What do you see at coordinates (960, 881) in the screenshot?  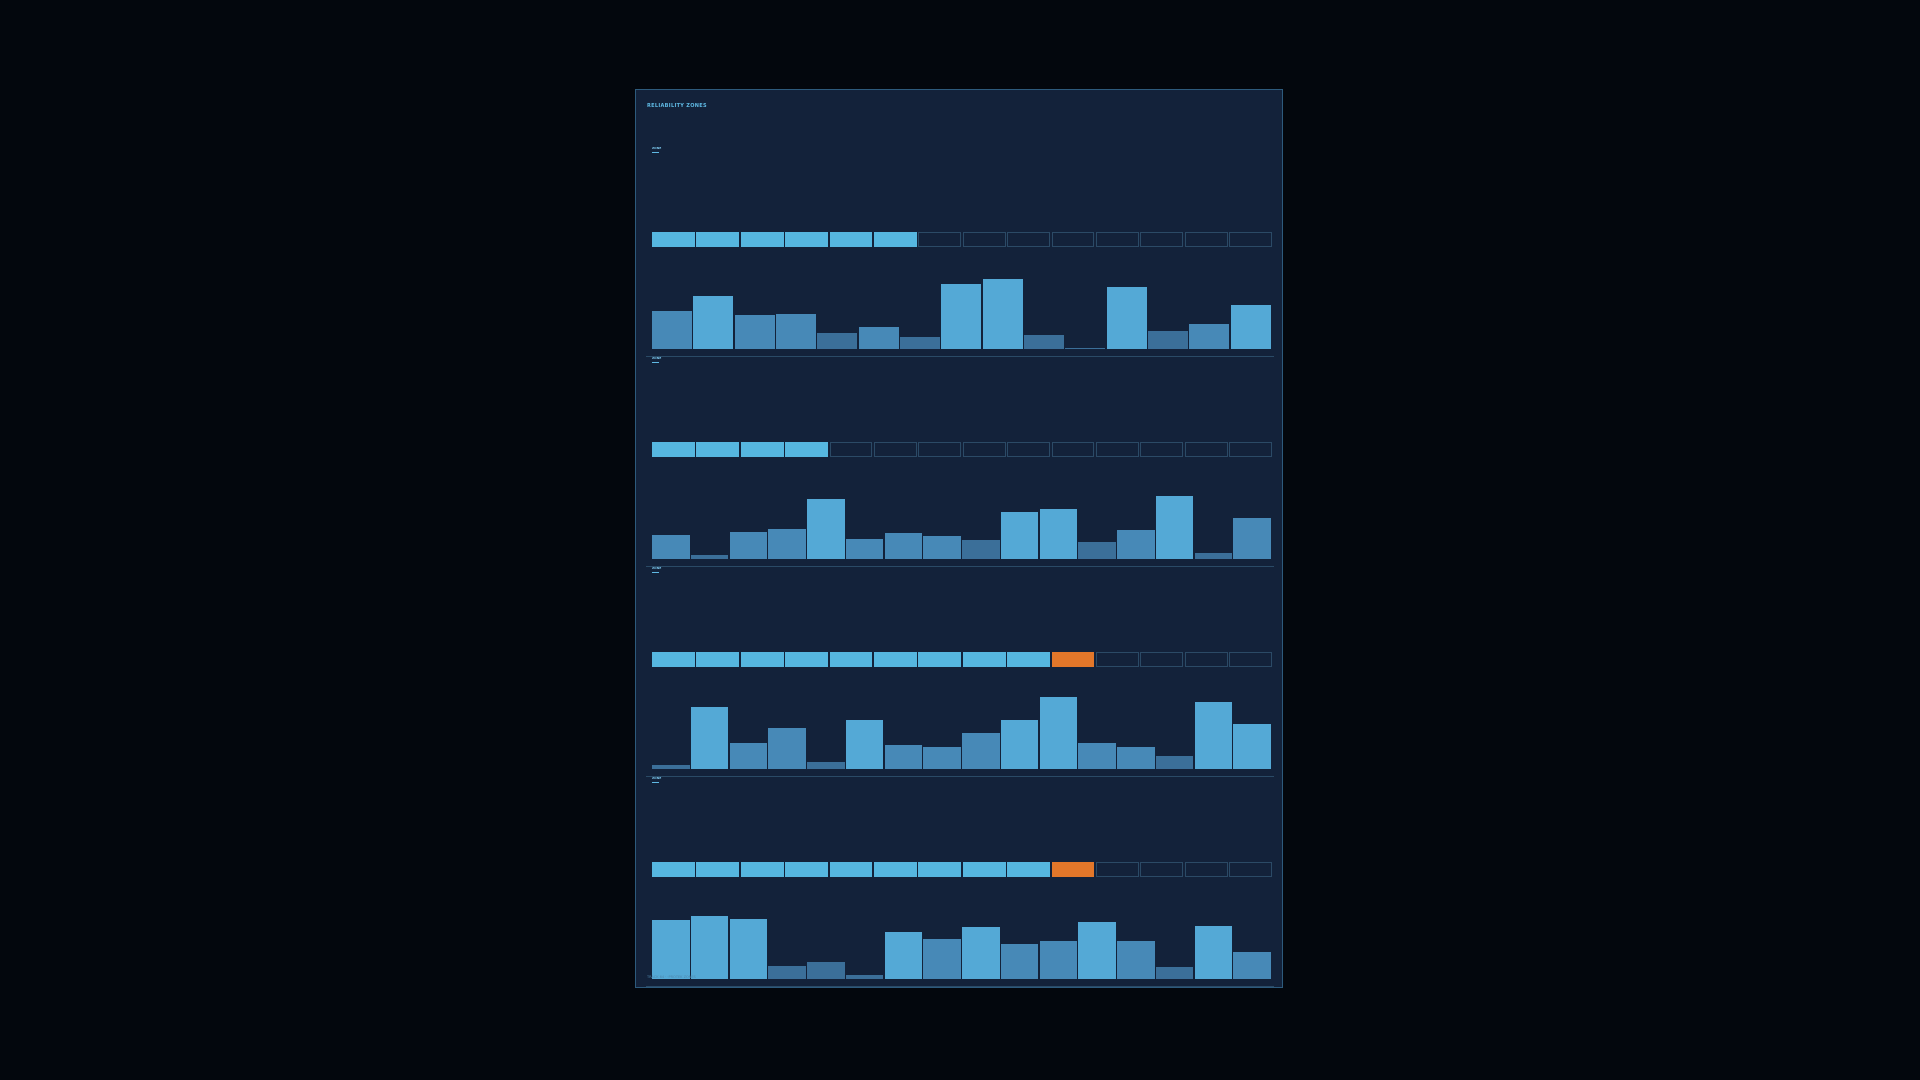 I see `zone-4: ZONE` at bounding box center [960, 881].